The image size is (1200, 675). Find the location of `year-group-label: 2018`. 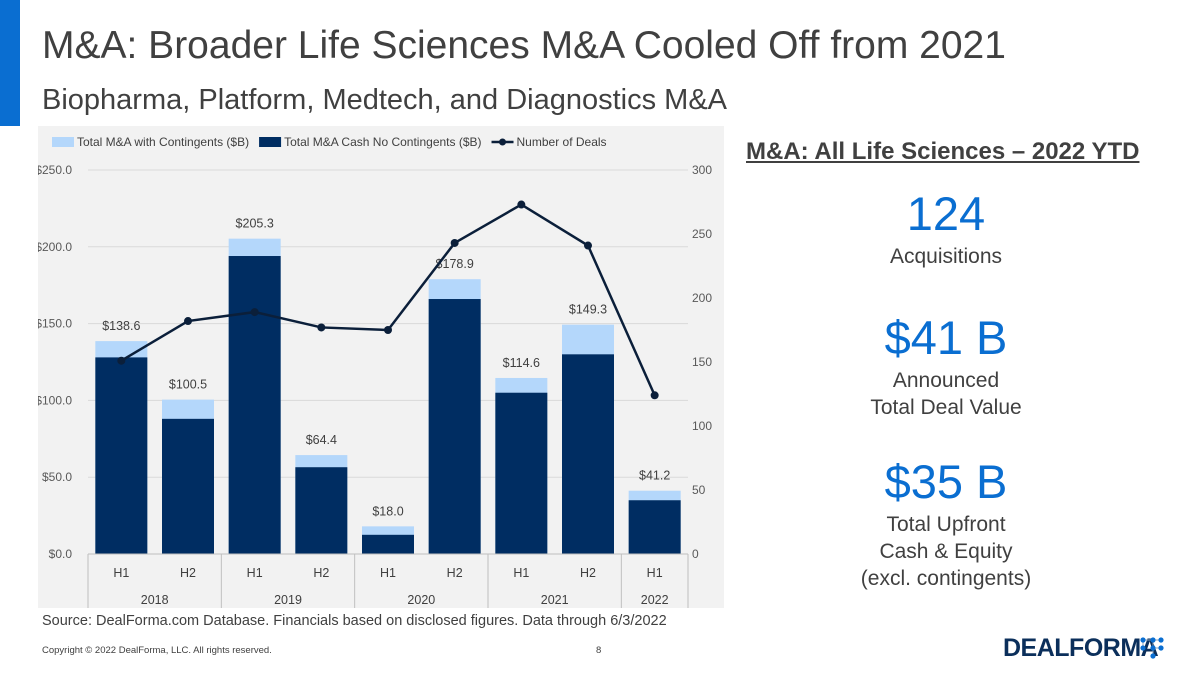

year-group-label: 2018 is located at coordinates (155, 600).